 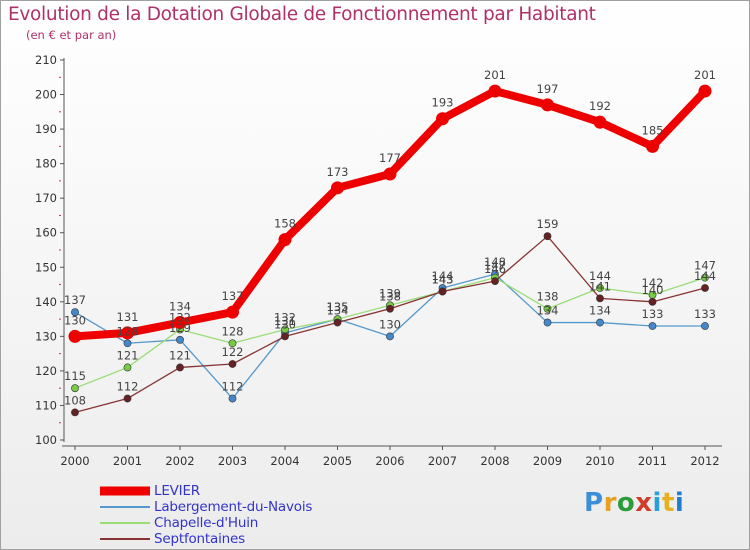 What do you see at coordinates (284, 461) in the screenshot?
I see `x-tick-label: 2004` at bounding box center [284, 461].